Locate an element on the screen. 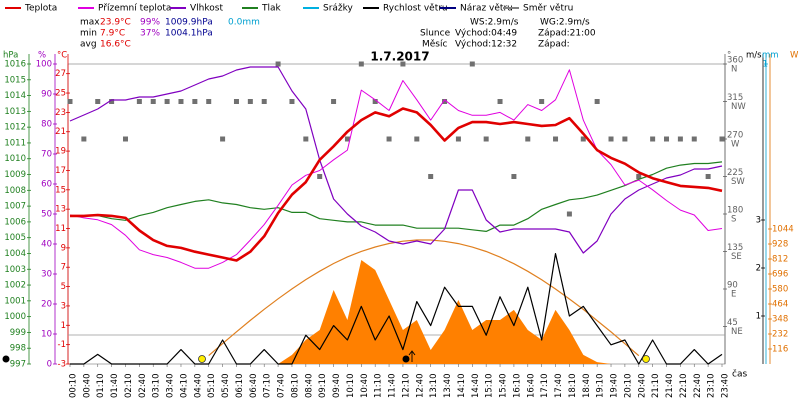  tick-label: 70 is located at coordinates (46, 155).